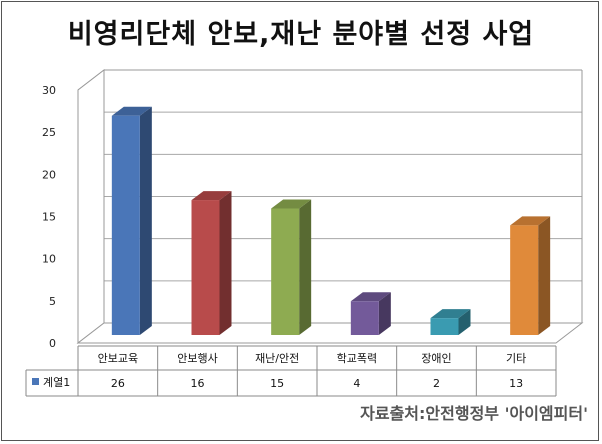 The height and width of the screenshot is (444, 602). I want to click on data-table-value: 2, so click(436, 383).